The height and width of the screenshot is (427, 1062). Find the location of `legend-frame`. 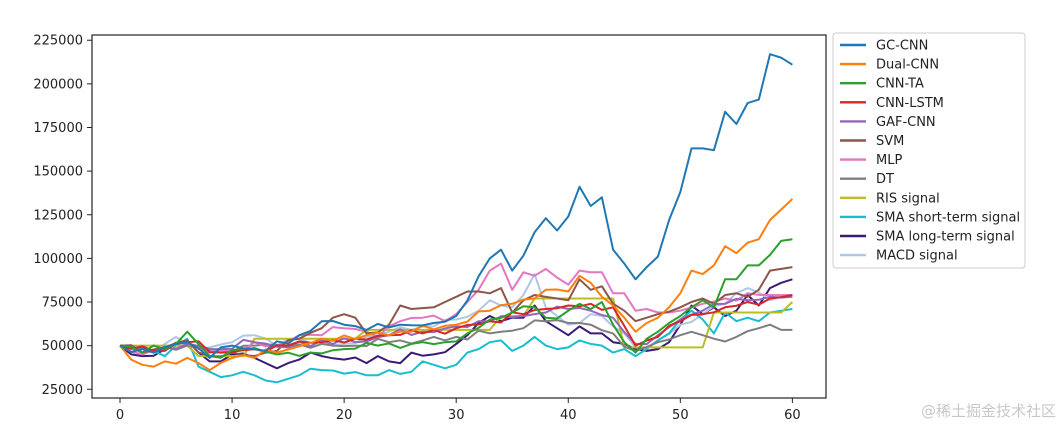

legend-frame is located at coordinates (929, 150).